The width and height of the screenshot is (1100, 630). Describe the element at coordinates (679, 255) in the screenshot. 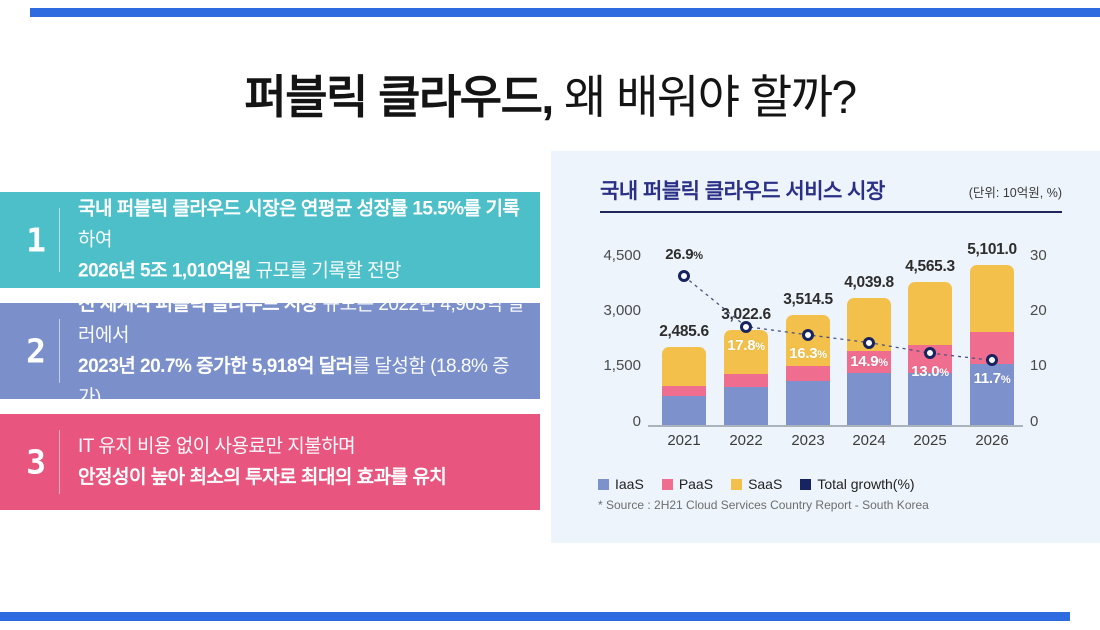

I see `growth-percent-value: 26.9` at that location.